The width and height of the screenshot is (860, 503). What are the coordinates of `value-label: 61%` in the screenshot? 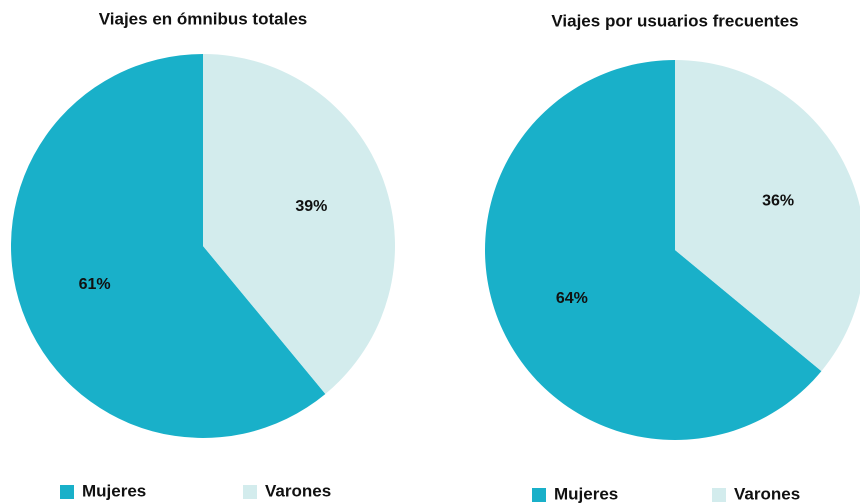 It's located at (95, 284).